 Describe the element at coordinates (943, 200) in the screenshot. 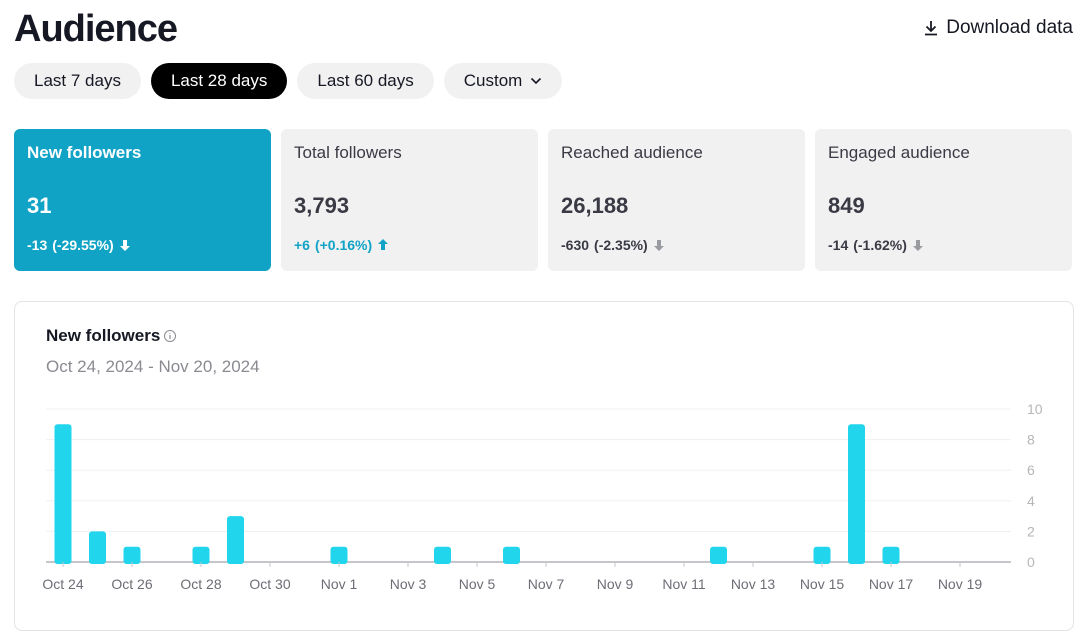

I see `metric-card-engaged-audience: Engaged audience 849 -14 (-1.62%)` at that location.